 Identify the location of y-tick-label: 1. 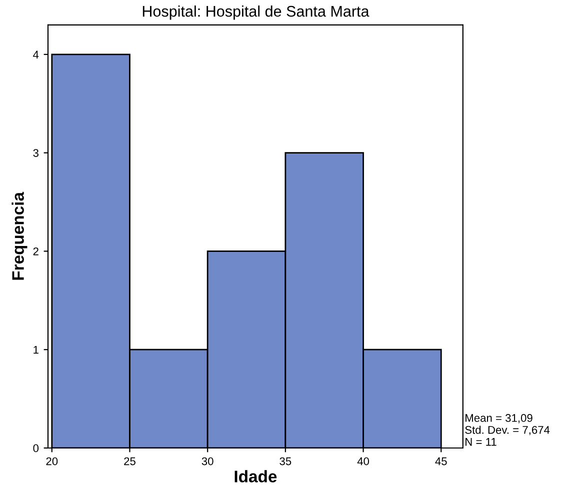
(36, 350).